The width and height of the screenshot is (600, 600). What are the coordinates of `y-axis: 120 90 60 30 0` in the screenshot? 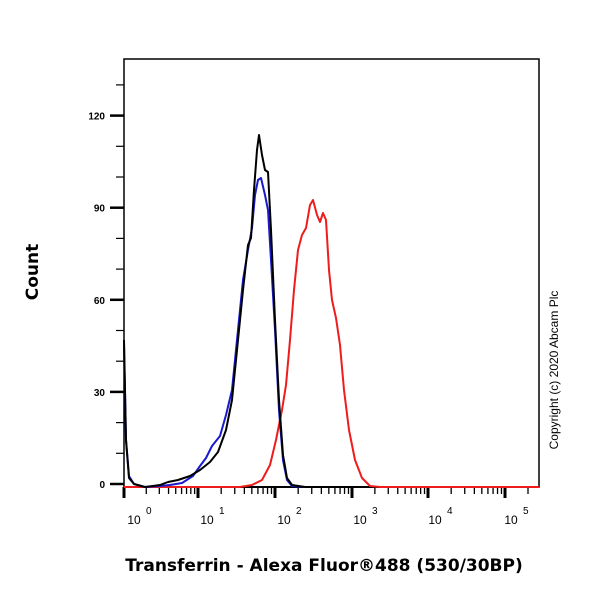 It's located at (106, 287).